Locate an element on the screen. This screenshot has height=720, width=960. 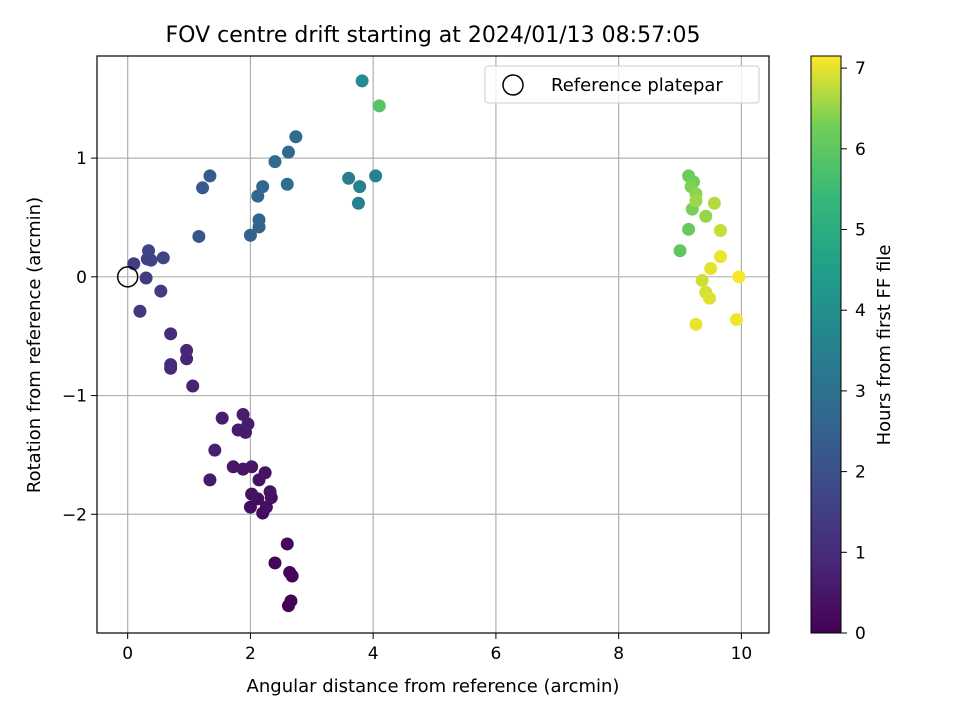
y-tick-label: 1 is located at coordinates (81, 159).